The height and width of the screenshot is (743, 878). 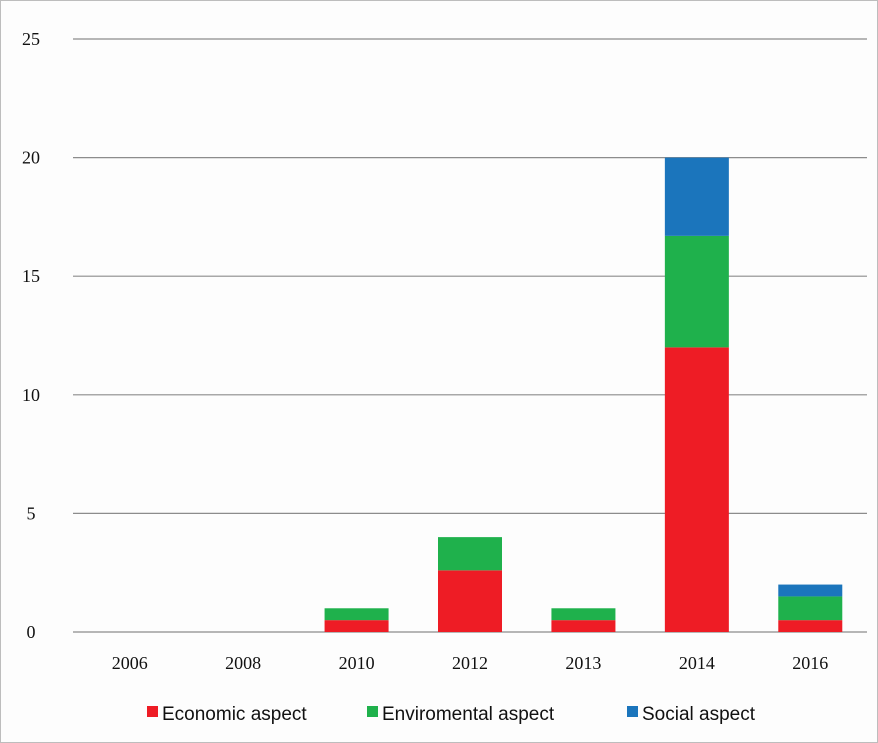 I want to click on x-axis-ticks: 2006 2008 2010 2012 2013 2014 2016, so click(x=470, y=663).